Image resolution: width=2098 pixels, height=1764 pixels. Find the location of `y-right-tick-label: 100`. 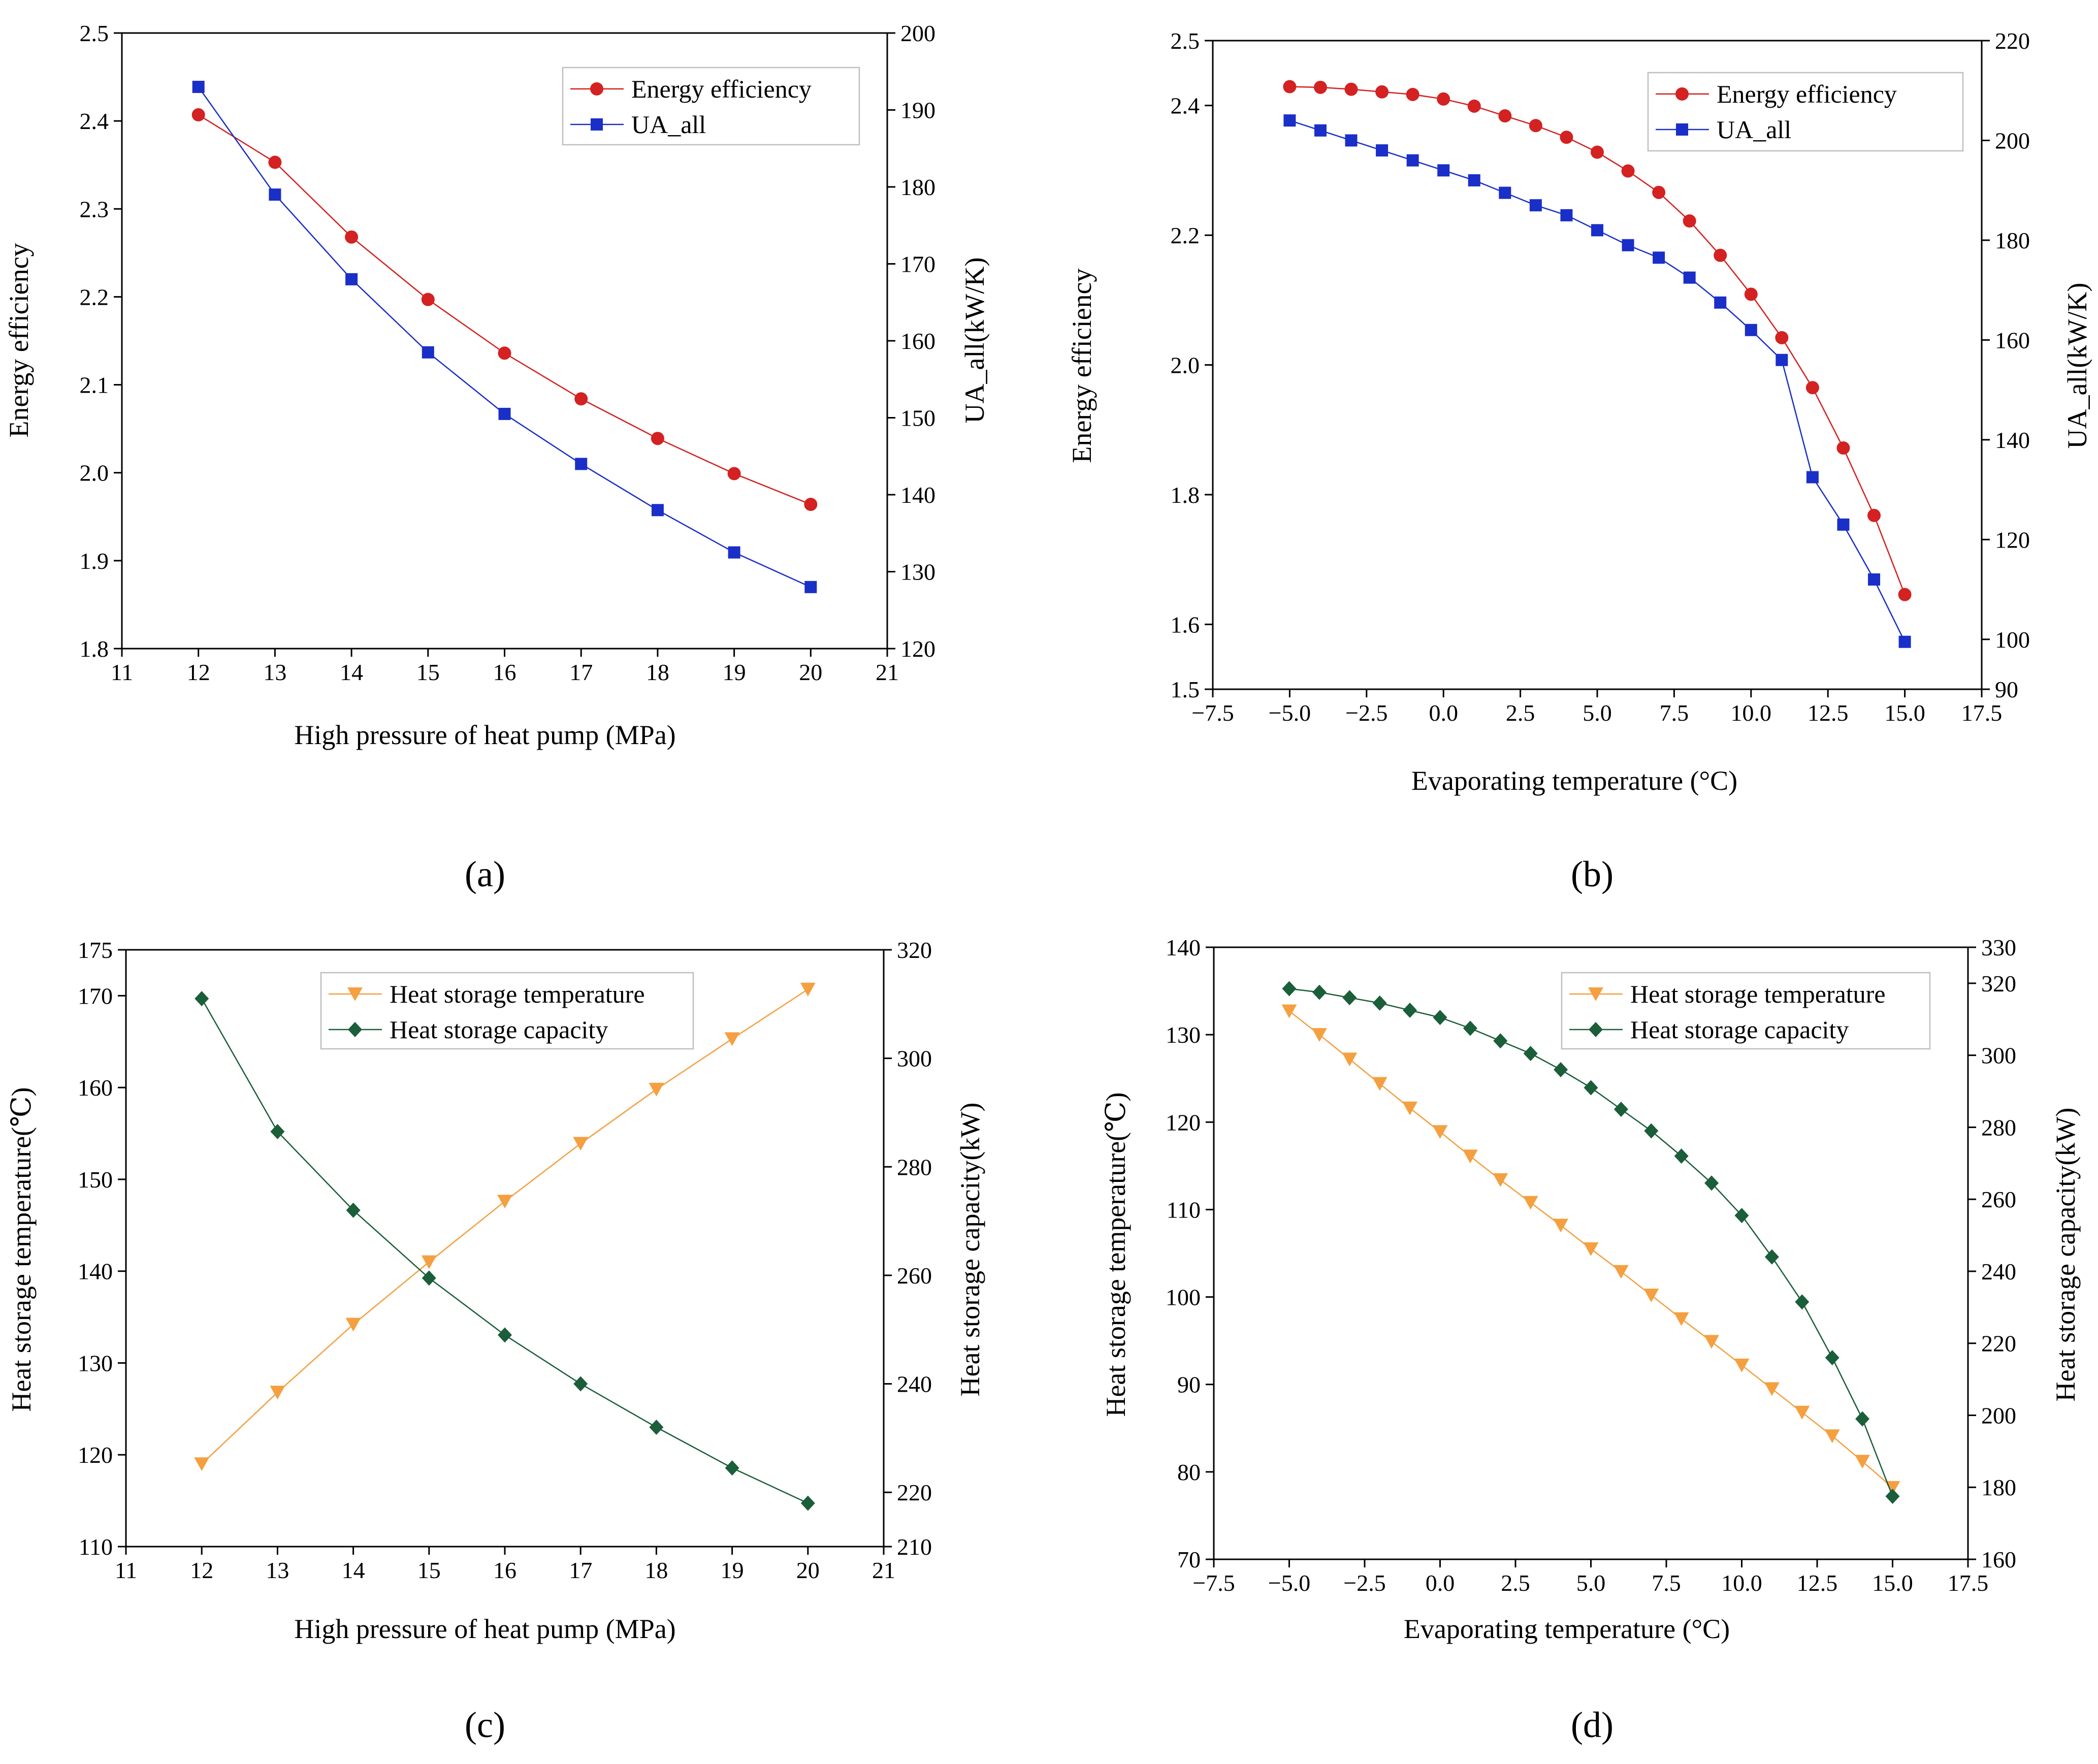

y-right-tick-label: 100 is located at coordinates (2012, 640).